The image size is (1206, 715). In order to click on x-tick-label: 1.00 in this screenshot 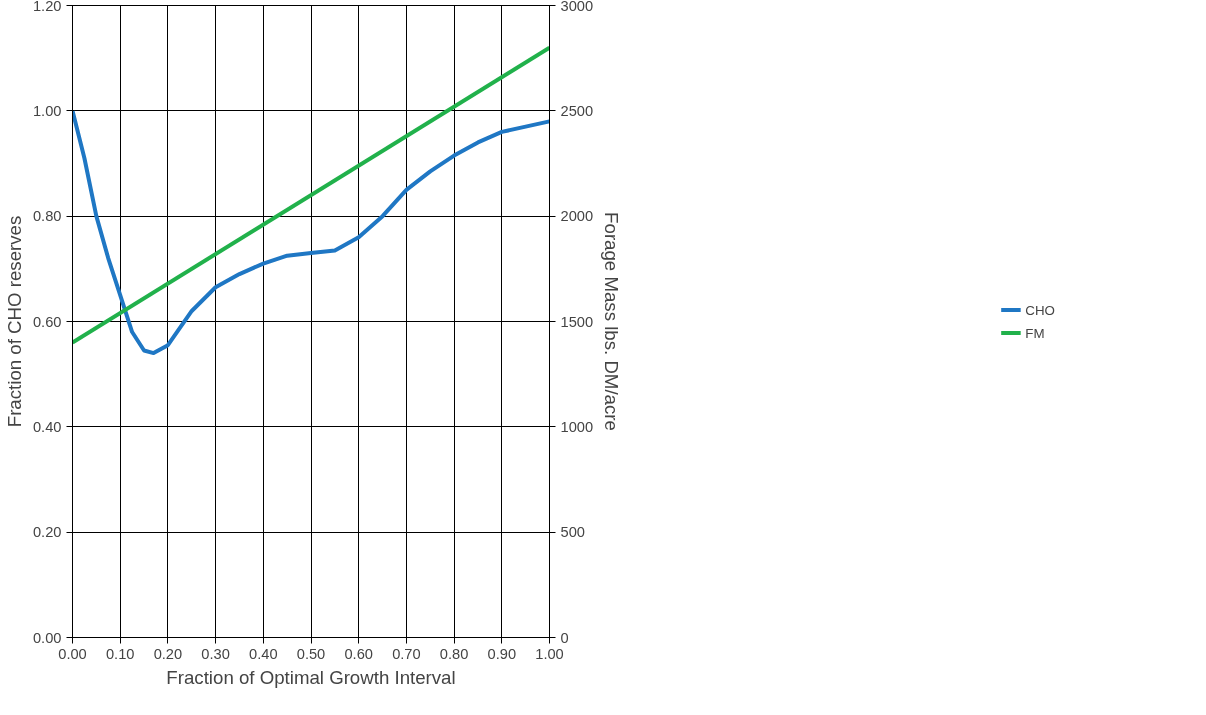, I will do `click(549, 653)`.